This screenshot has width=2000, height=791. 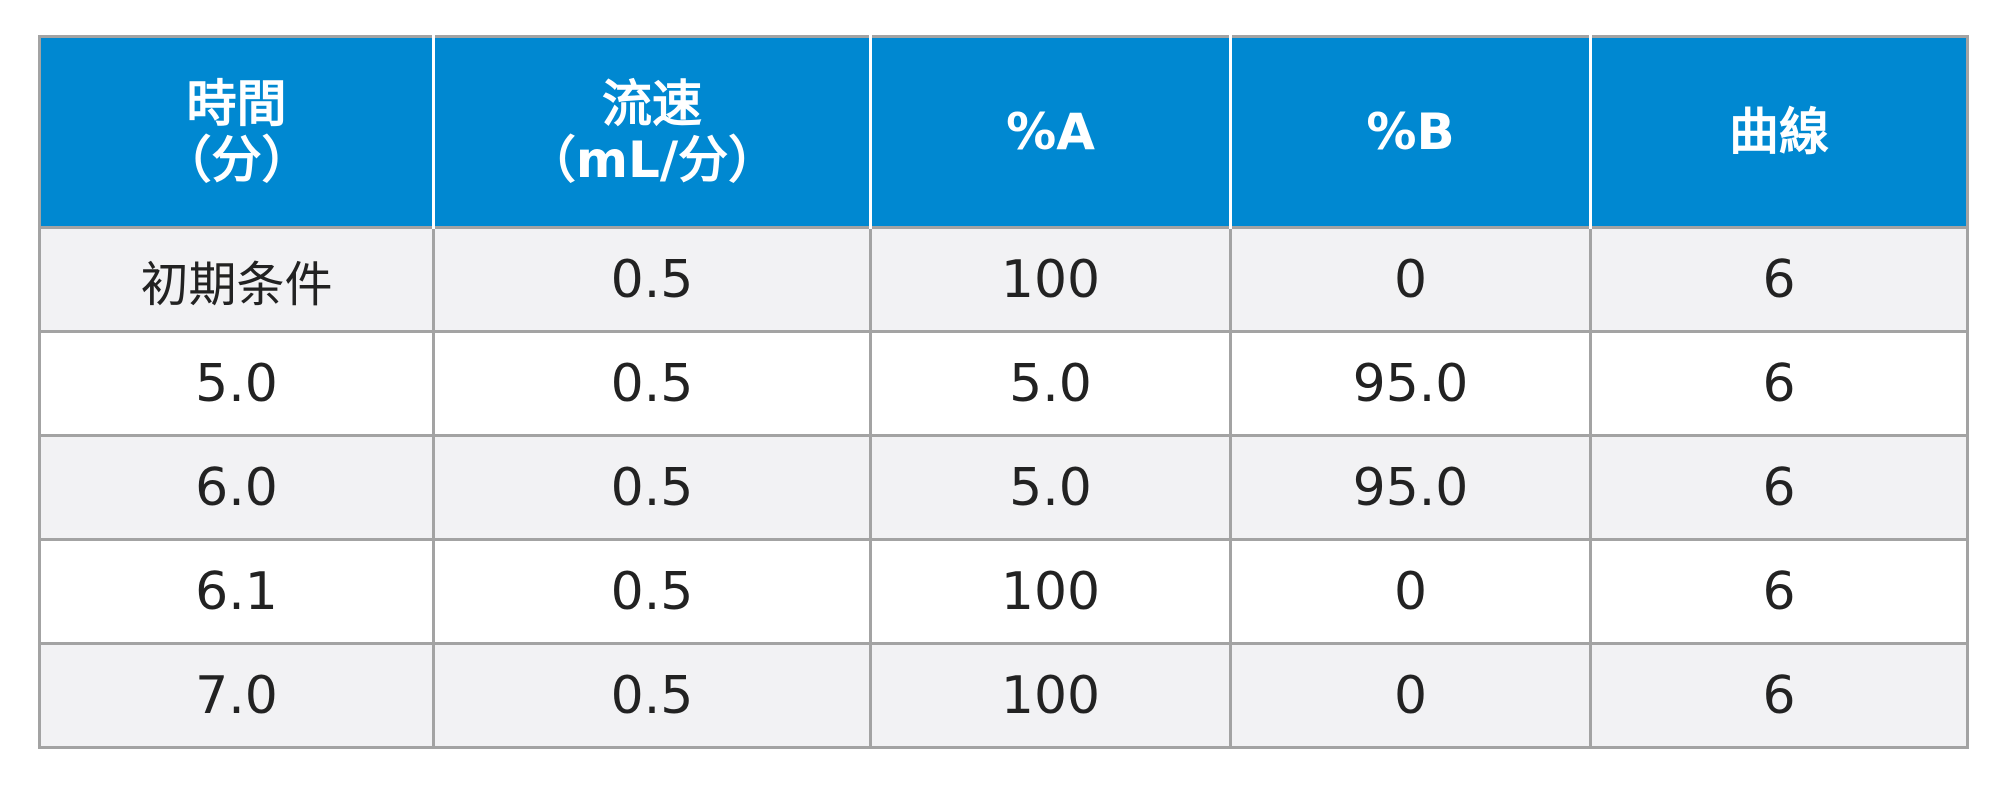 I want to click on cell-time: 6.1, so click(x=236, y=591).